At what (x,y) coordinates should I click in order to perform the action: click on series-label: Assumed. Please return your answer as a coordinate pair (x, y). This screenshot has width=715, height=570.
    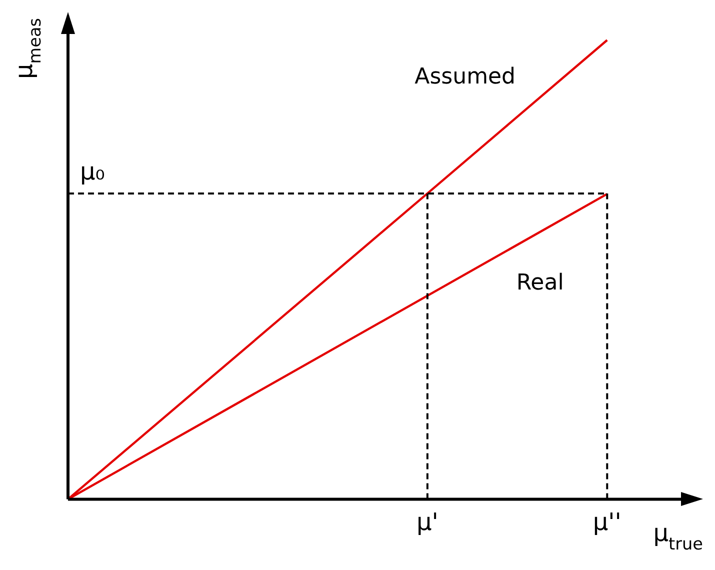
    Looking at the image, I should click on (465, 77).